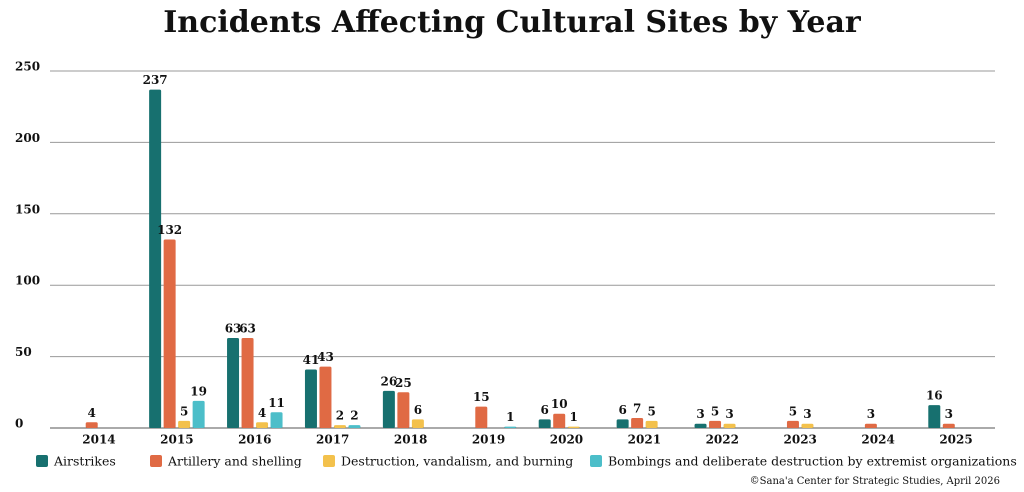  What do you see at coordinates (389, 381) in the screenshot?
I see `value-label: 26` at bounding box center [389, 381].